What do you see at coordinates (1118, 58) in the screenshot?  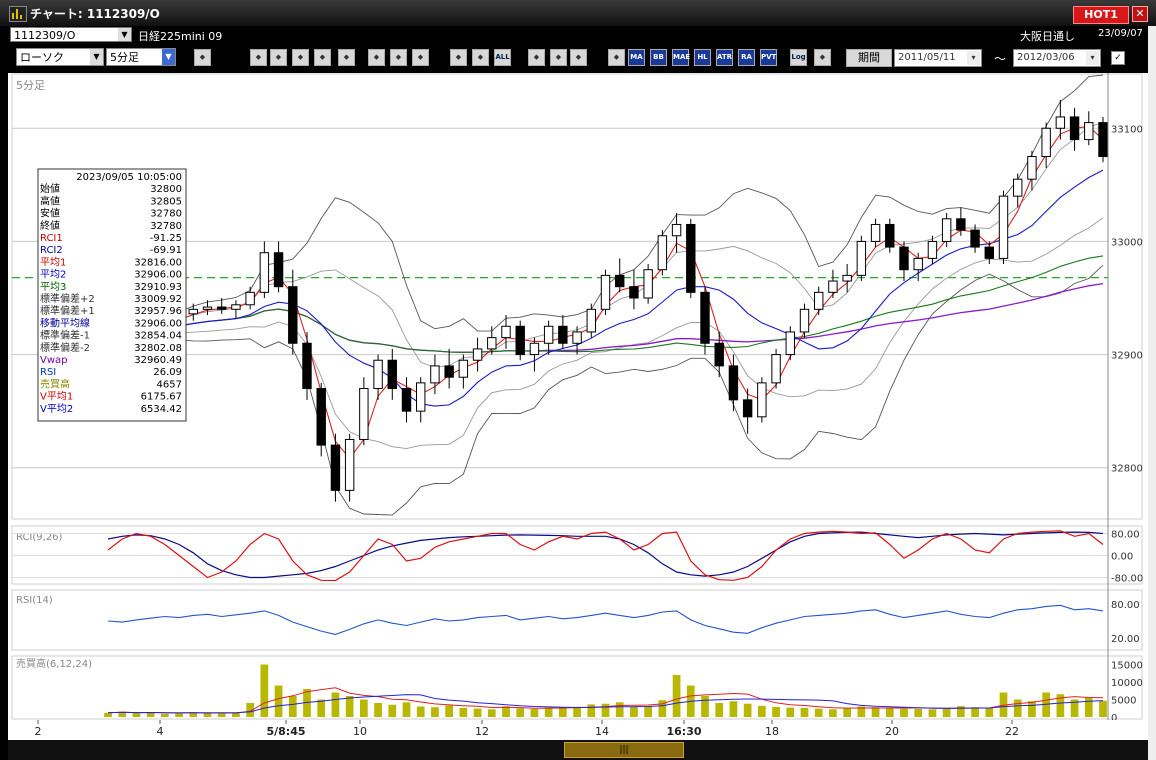 I see `date-range-checkbox: ✓` at bounding box center [1118, 58].